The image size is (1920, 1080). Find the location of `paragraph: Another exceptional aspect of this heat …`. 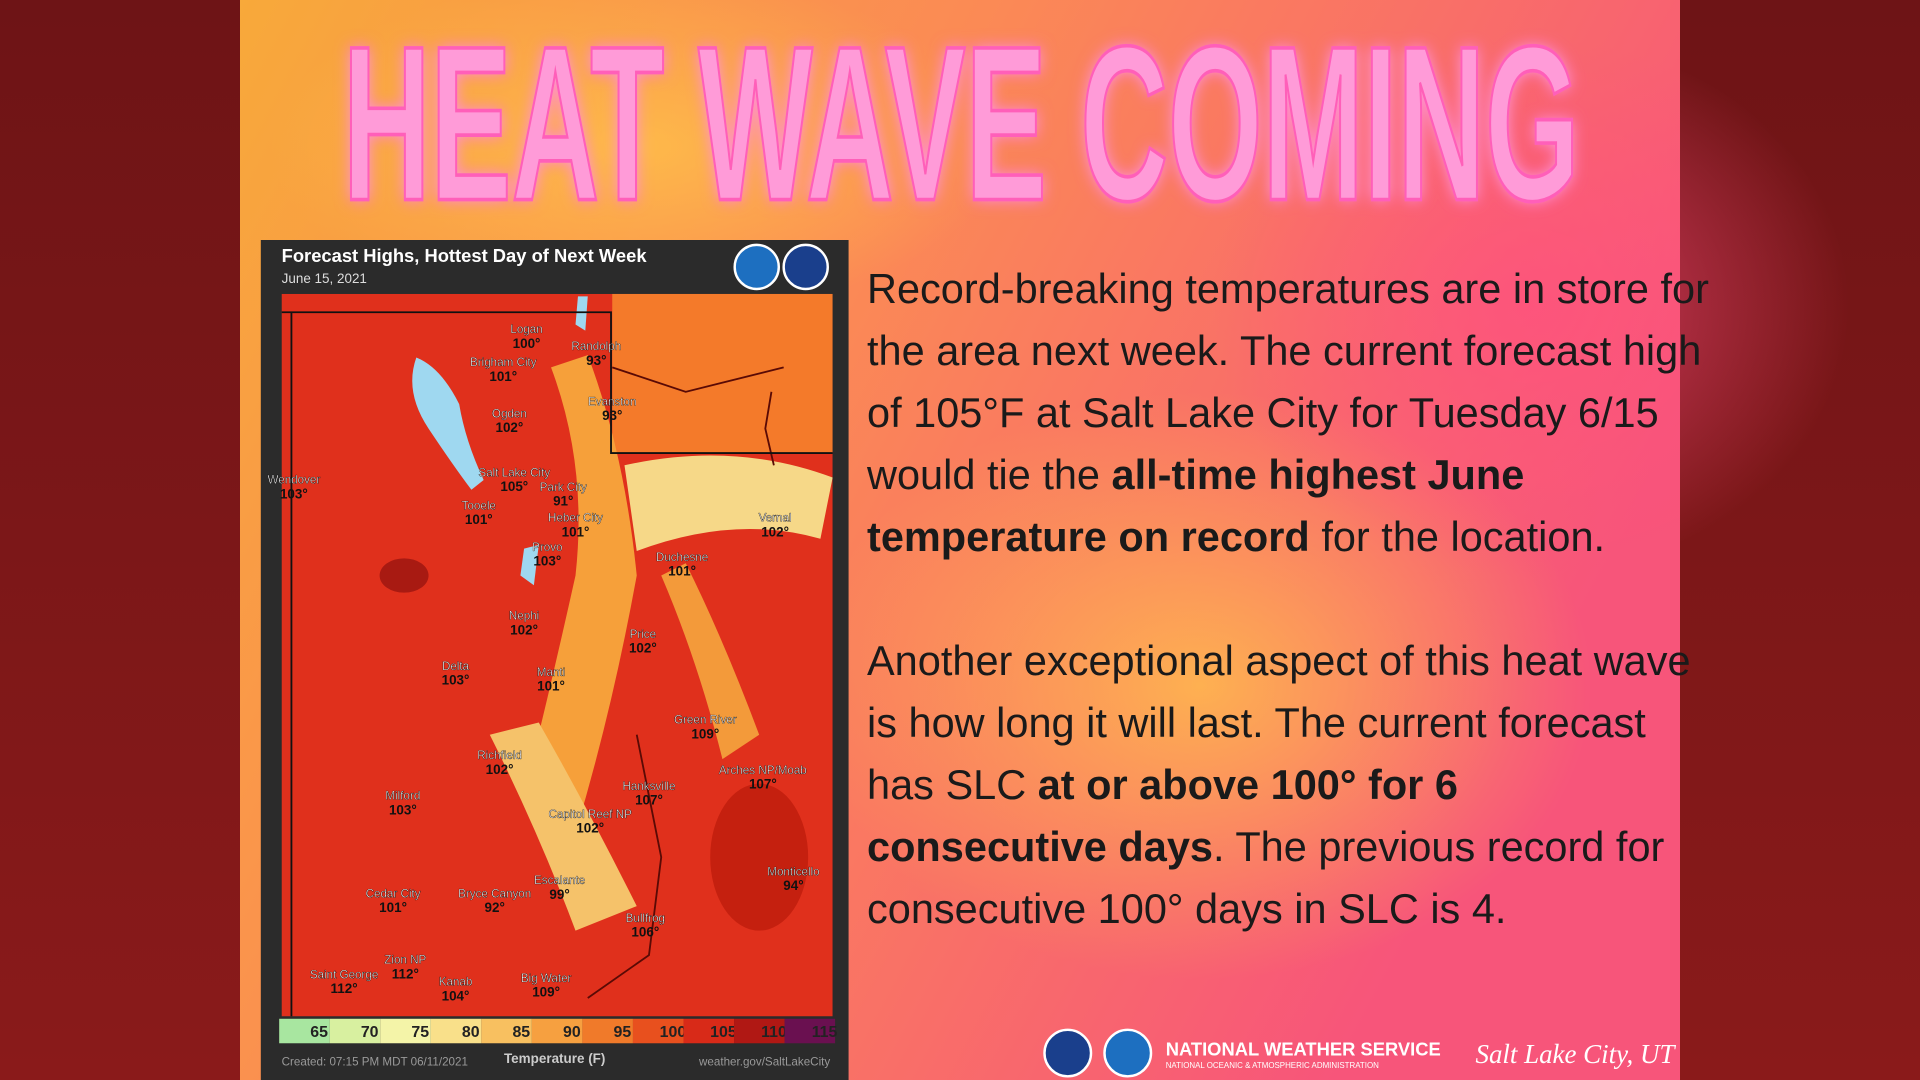

paragraph: Another exceptional aspect of this heat … is located at coordinates (1288, 785).